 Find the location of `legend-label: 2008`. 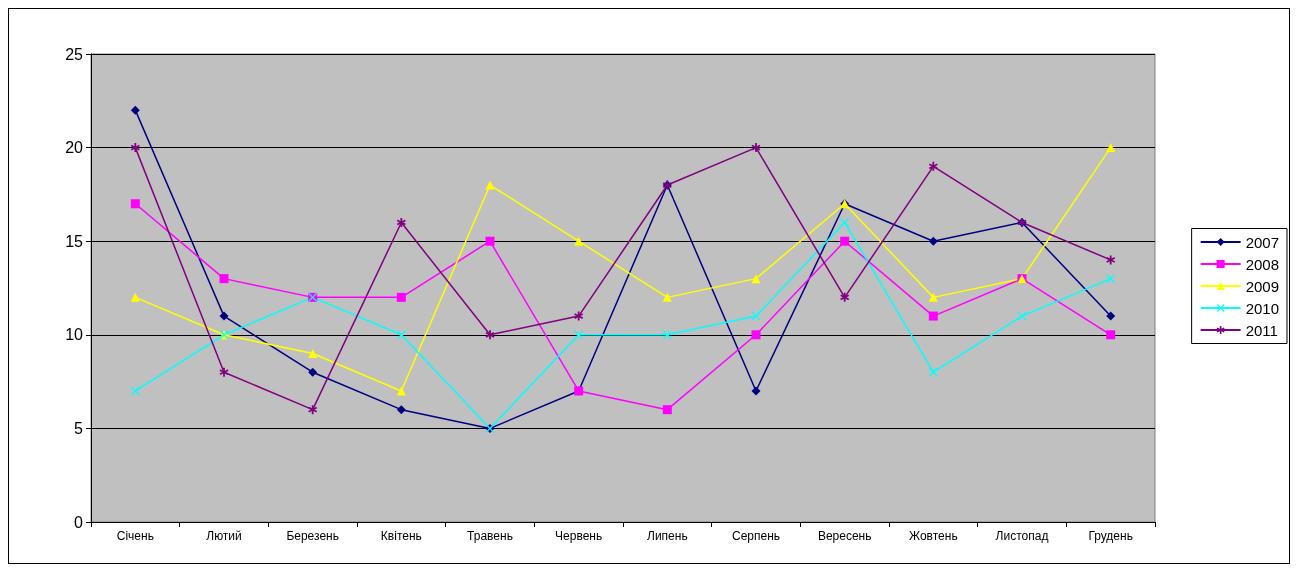

legend-label: 2008 is located at coordinates (1262, 264).